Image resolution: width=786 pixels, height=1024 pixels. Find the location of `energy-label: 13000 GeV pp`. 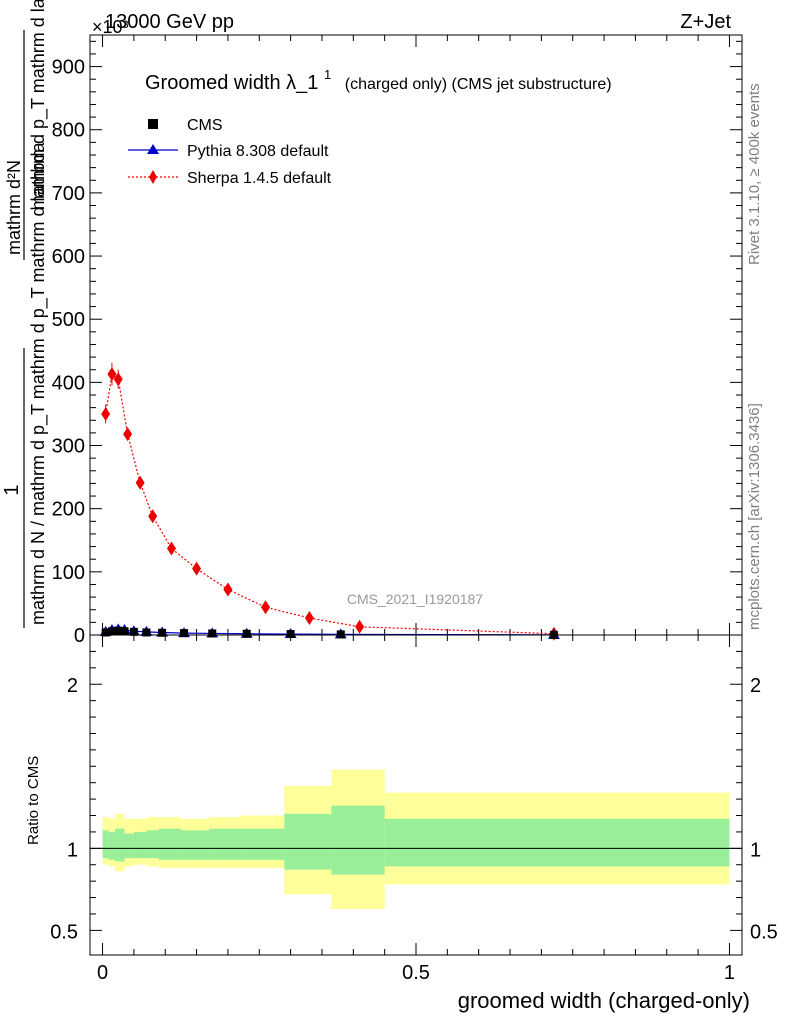

energy-label: 13000 GeV pp is located at coordinates (169, 22).